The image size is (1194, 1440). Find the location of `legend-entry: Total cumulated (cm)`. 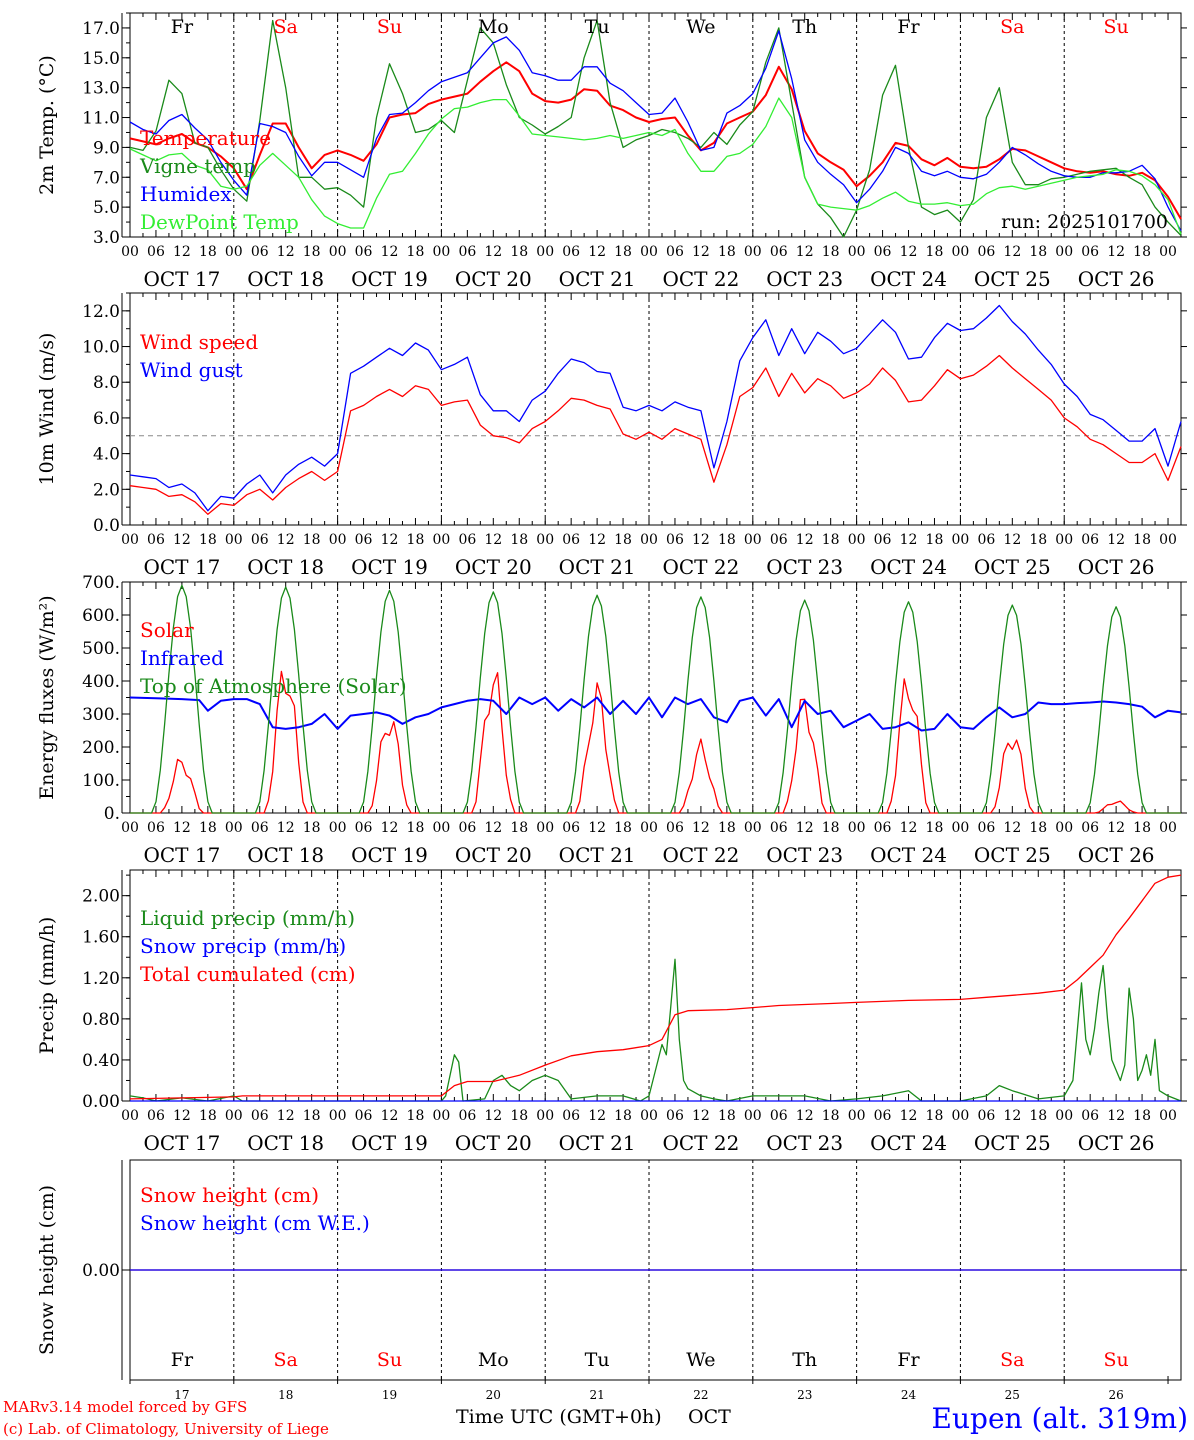

legend-entry: Total cumulated (cm) is located at coordinates (248, 974).